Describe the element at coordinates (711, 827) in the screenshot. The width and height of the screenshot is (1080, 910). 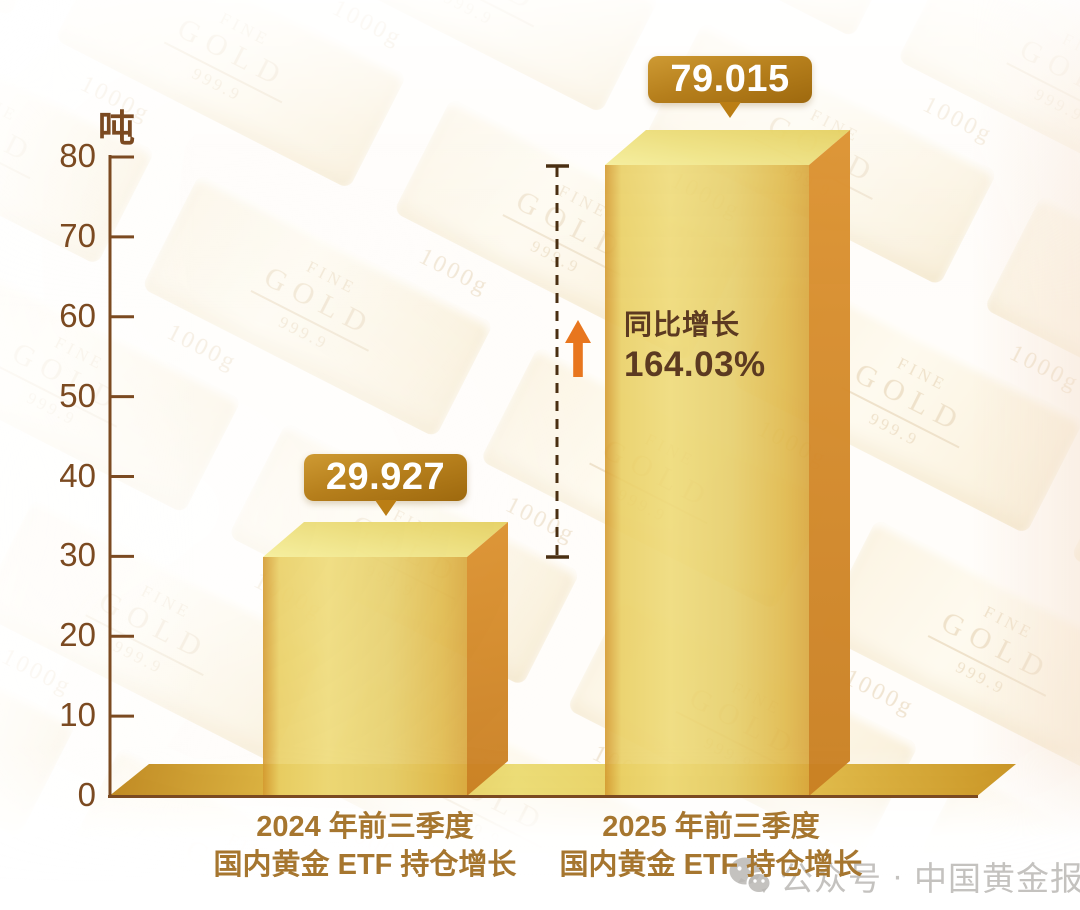
I see `category-label-2025-line1: 2025 年前三季度` at that location.